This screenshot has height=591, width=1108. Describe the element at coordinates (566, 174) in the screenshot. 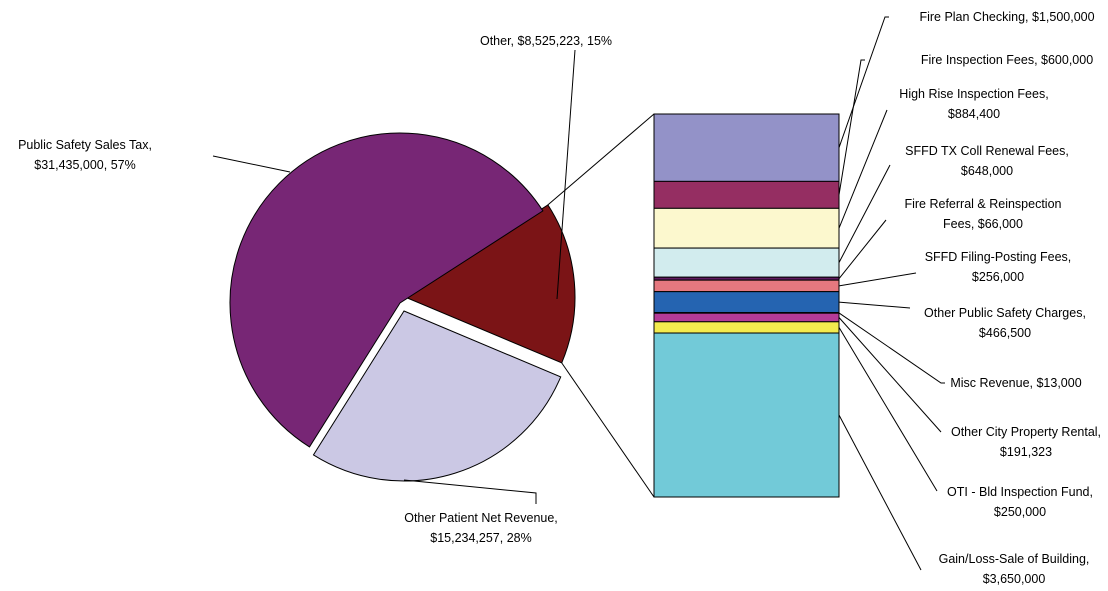

I see `leader-line-other` at that location.